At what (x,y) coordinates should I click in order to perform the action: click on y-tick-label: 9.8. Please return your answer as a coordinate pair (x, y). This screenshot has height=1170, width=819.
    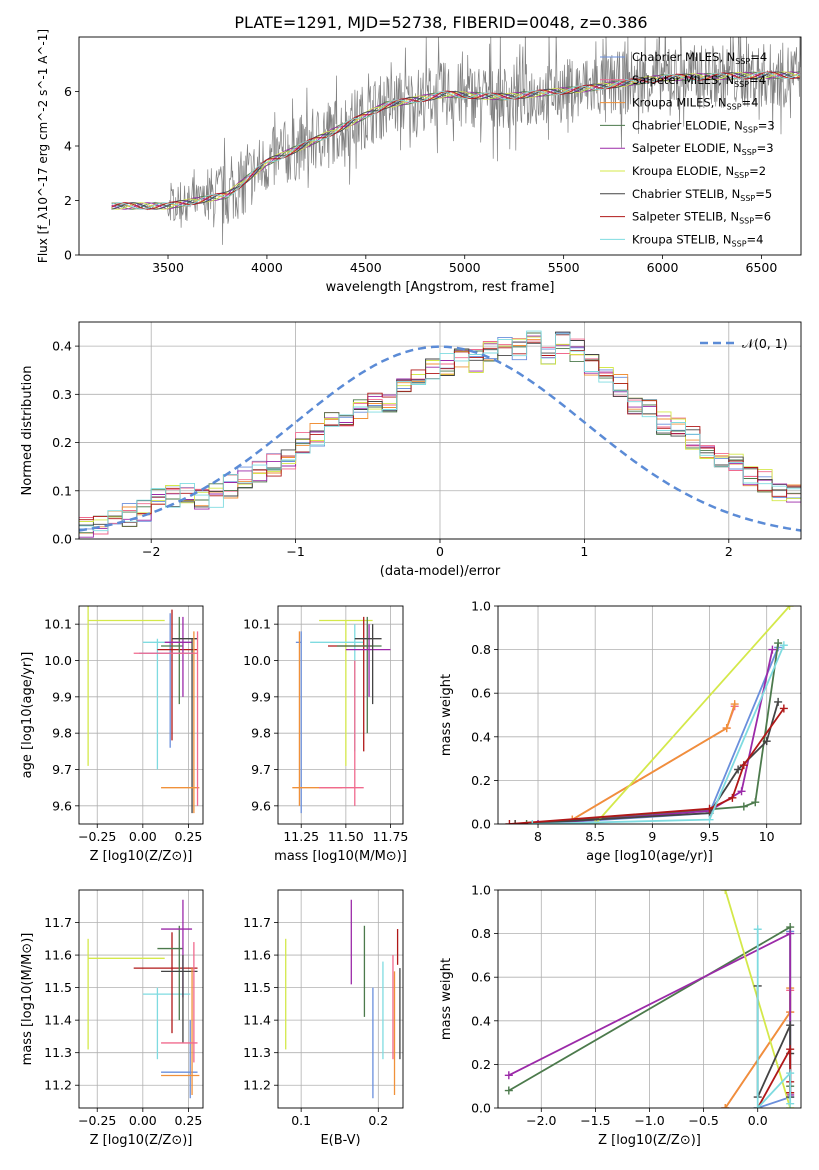
    Looking at the image, I should click on (261, 733).